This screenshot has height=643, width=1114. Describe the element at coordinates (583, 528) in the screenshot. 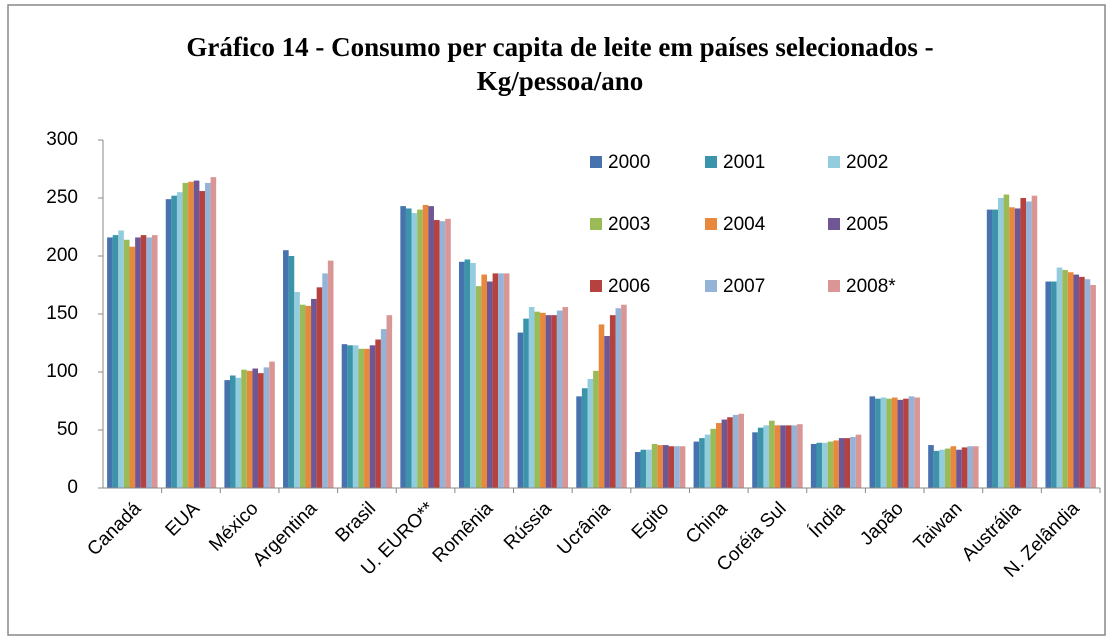

I see `x-tick-label: Ucrânia` at that location.